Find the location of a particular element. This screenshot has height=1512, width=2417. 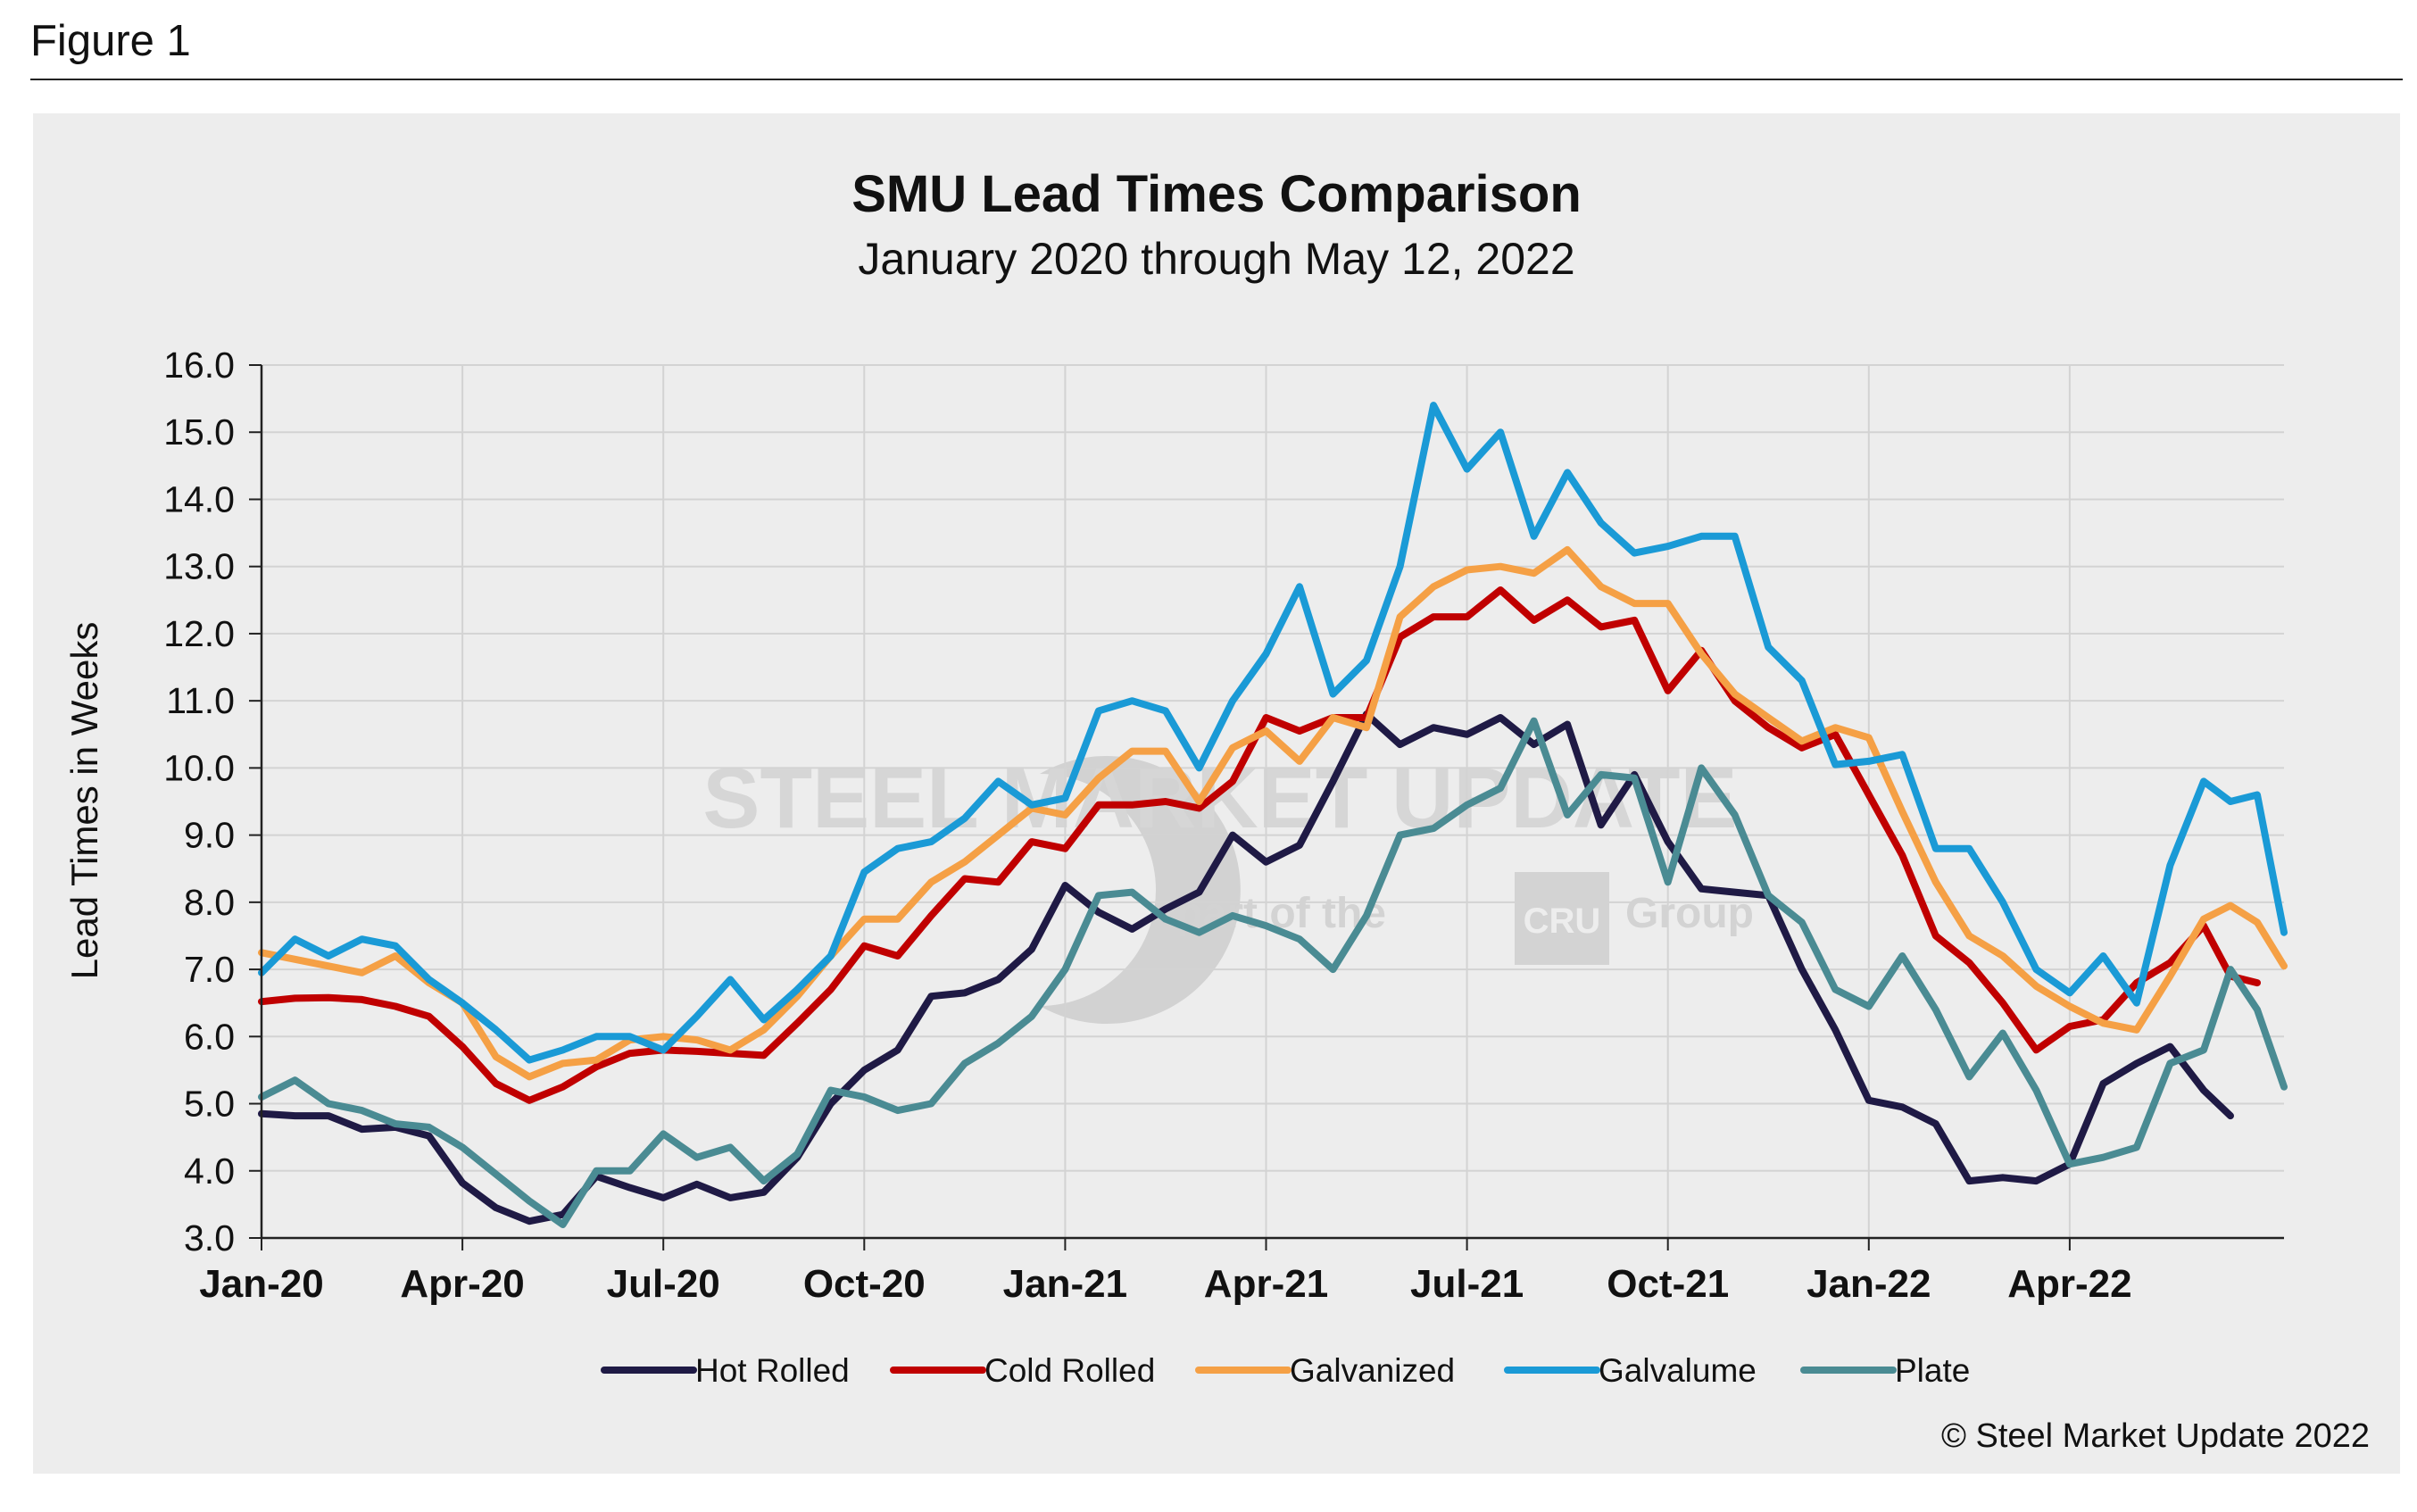

watermark-logo-icon is located at coordinates (1140, 890).